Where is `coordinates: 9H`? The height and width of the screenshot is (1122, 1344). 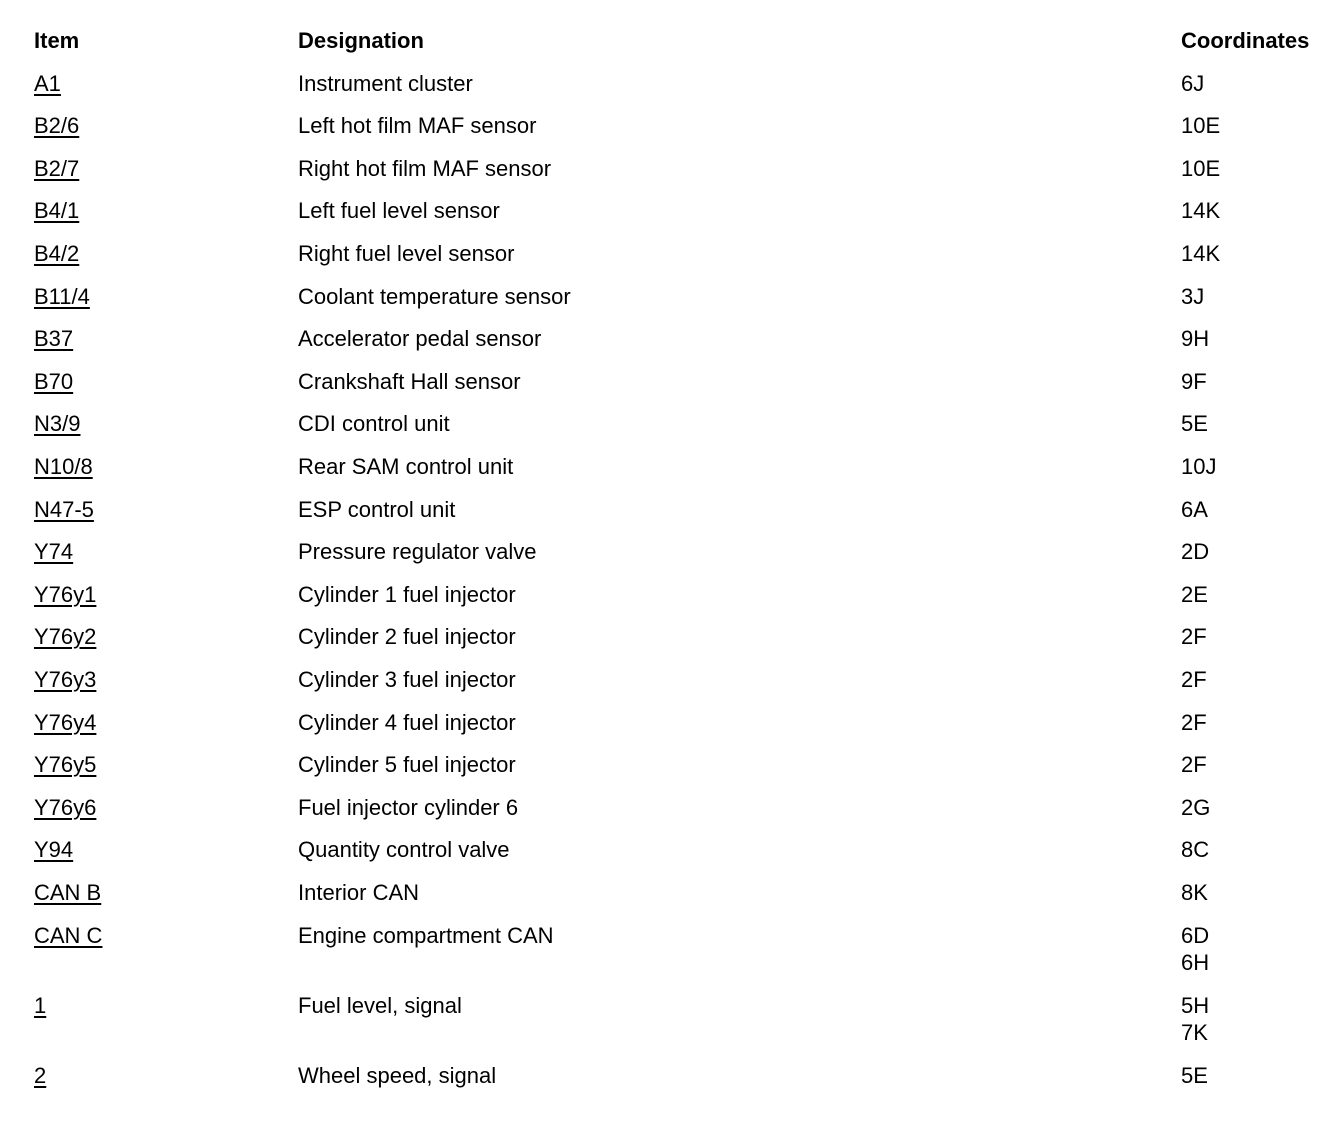
coordinates: 9H is located at coordinates (1195, 338).